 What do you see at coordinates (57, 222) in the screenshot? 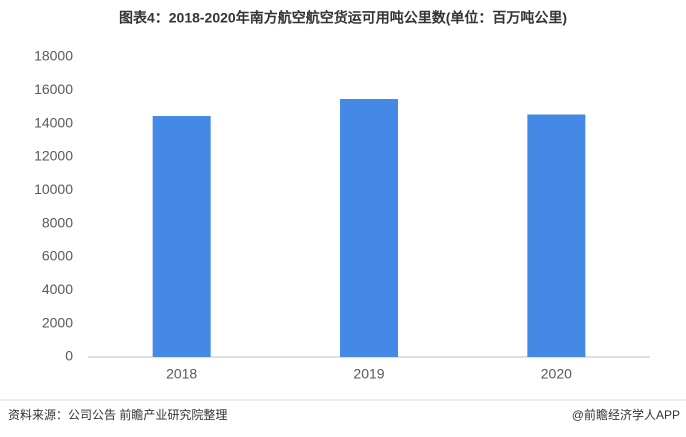
I see `y-tick-label: 8000` at bounding box center [57, 222].